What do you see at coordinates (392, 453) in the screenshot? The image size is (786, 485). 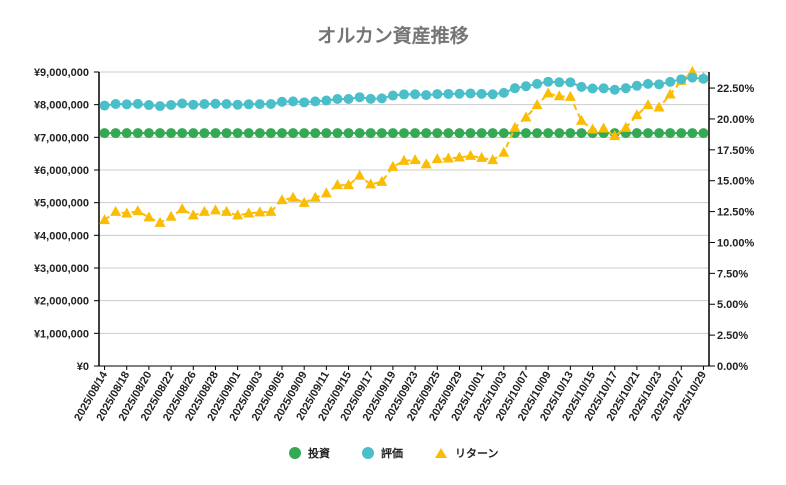 I see `legend-label: 評価` at bounding box center [392, 453].